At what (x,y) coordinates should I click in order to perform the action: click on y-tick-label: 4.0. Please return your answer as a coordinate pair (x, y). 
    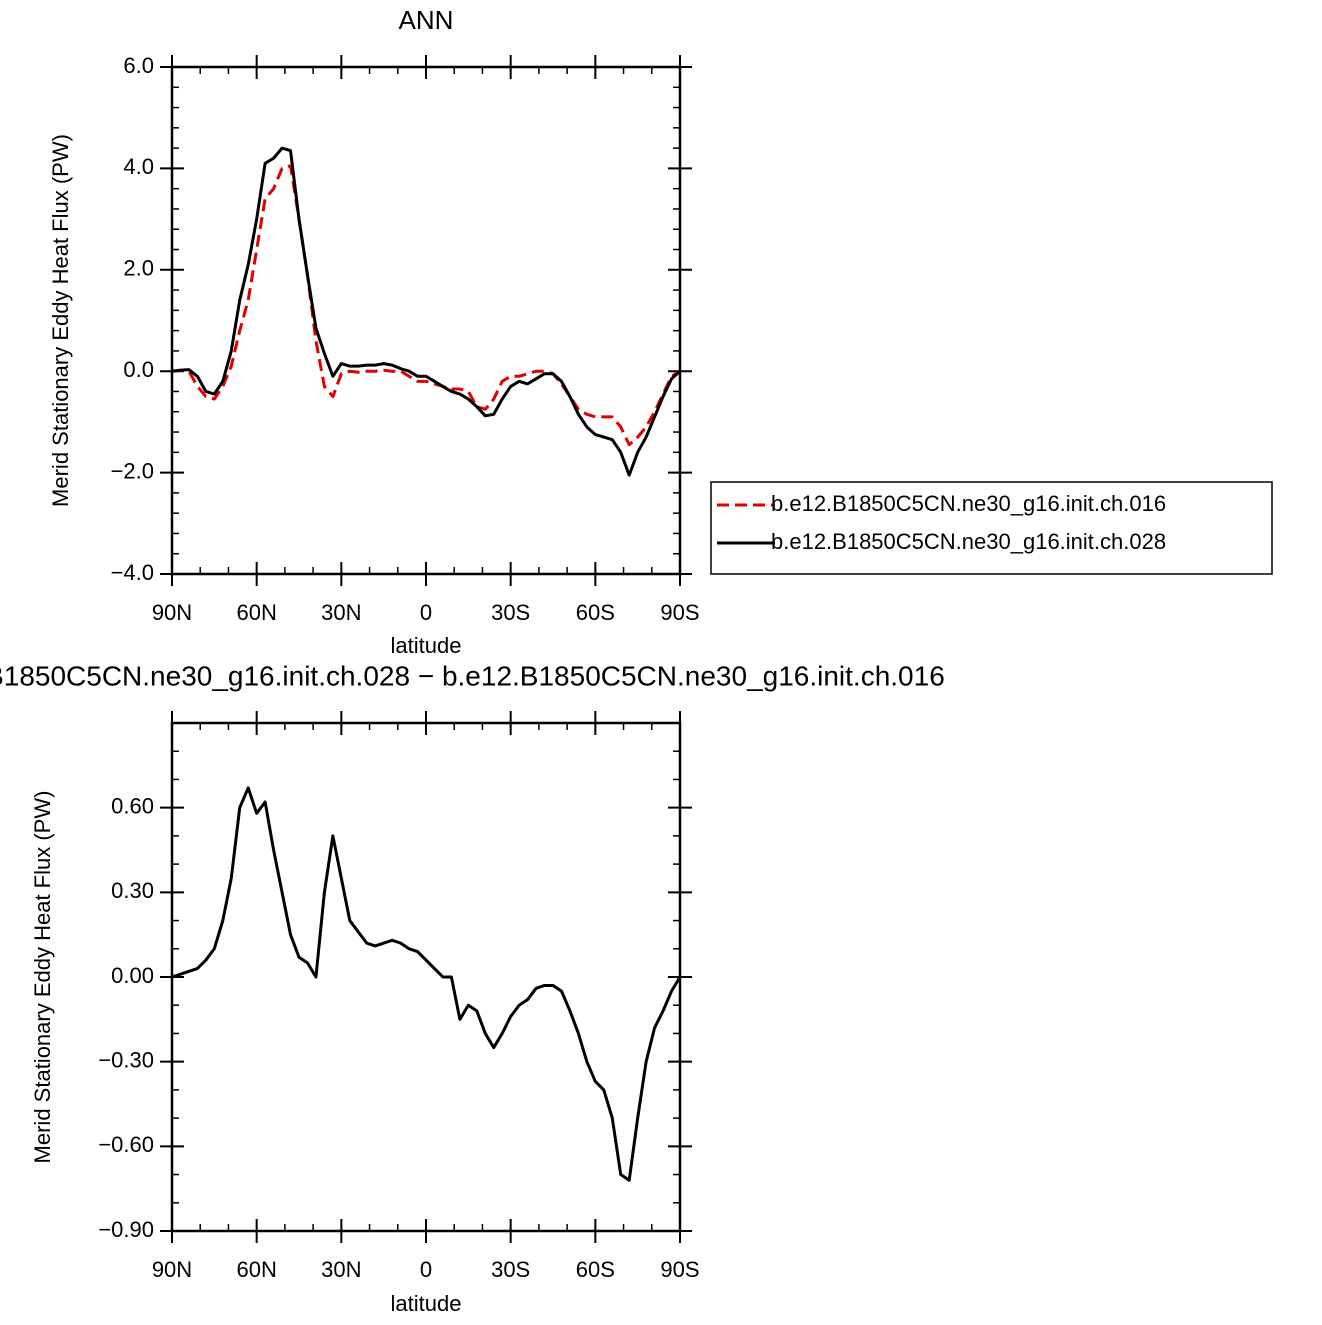
    Looking at the image, I should click on (138, 166).